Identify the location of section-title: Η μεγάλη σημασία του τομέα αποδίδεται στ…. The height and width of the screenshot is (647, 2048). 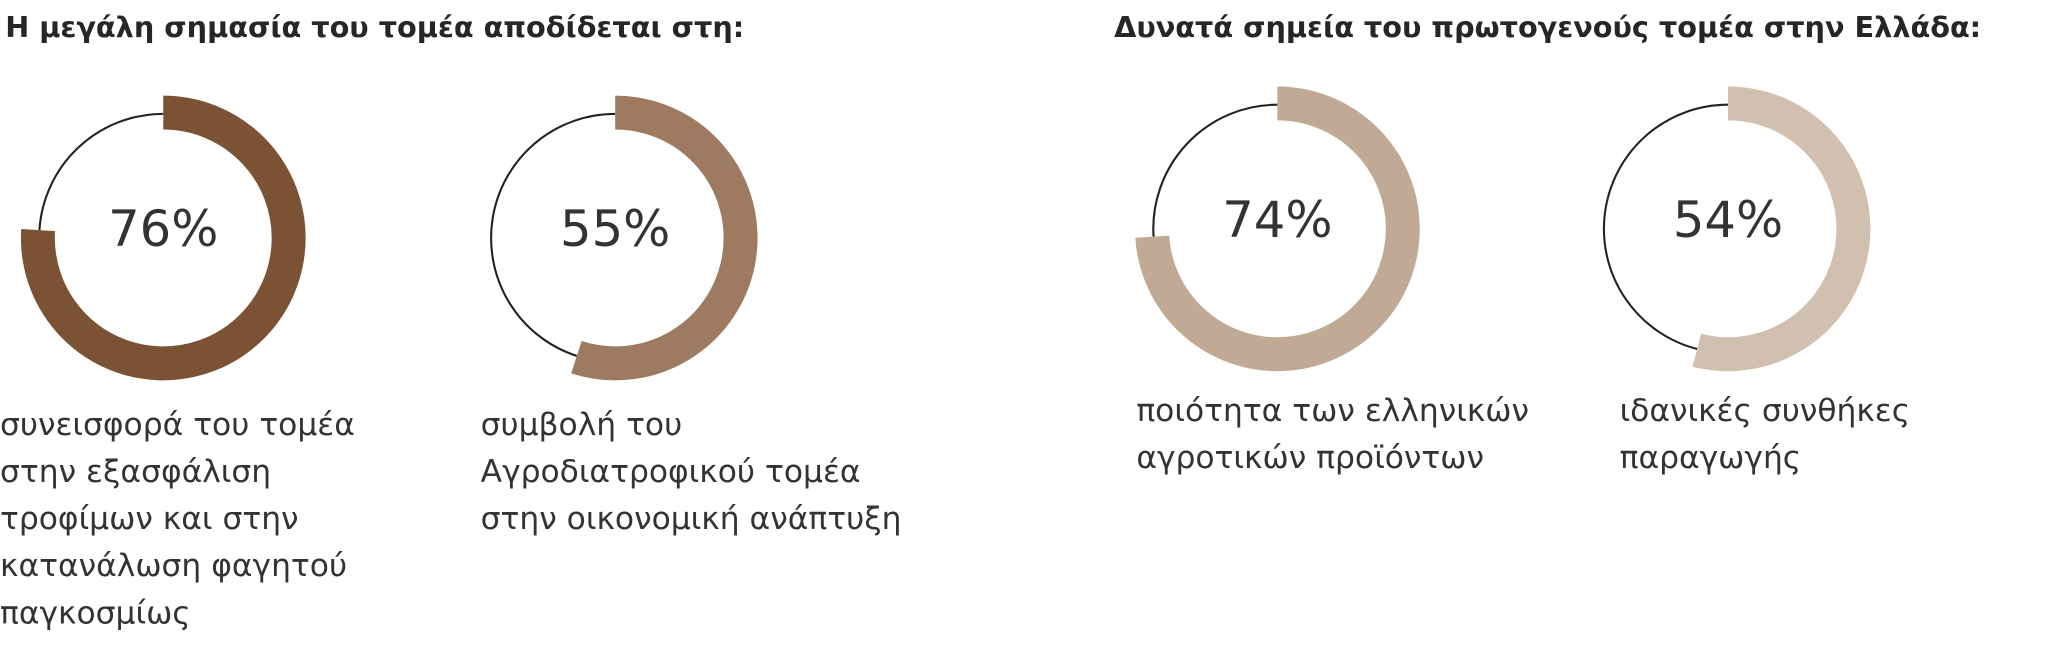
(374, 27).